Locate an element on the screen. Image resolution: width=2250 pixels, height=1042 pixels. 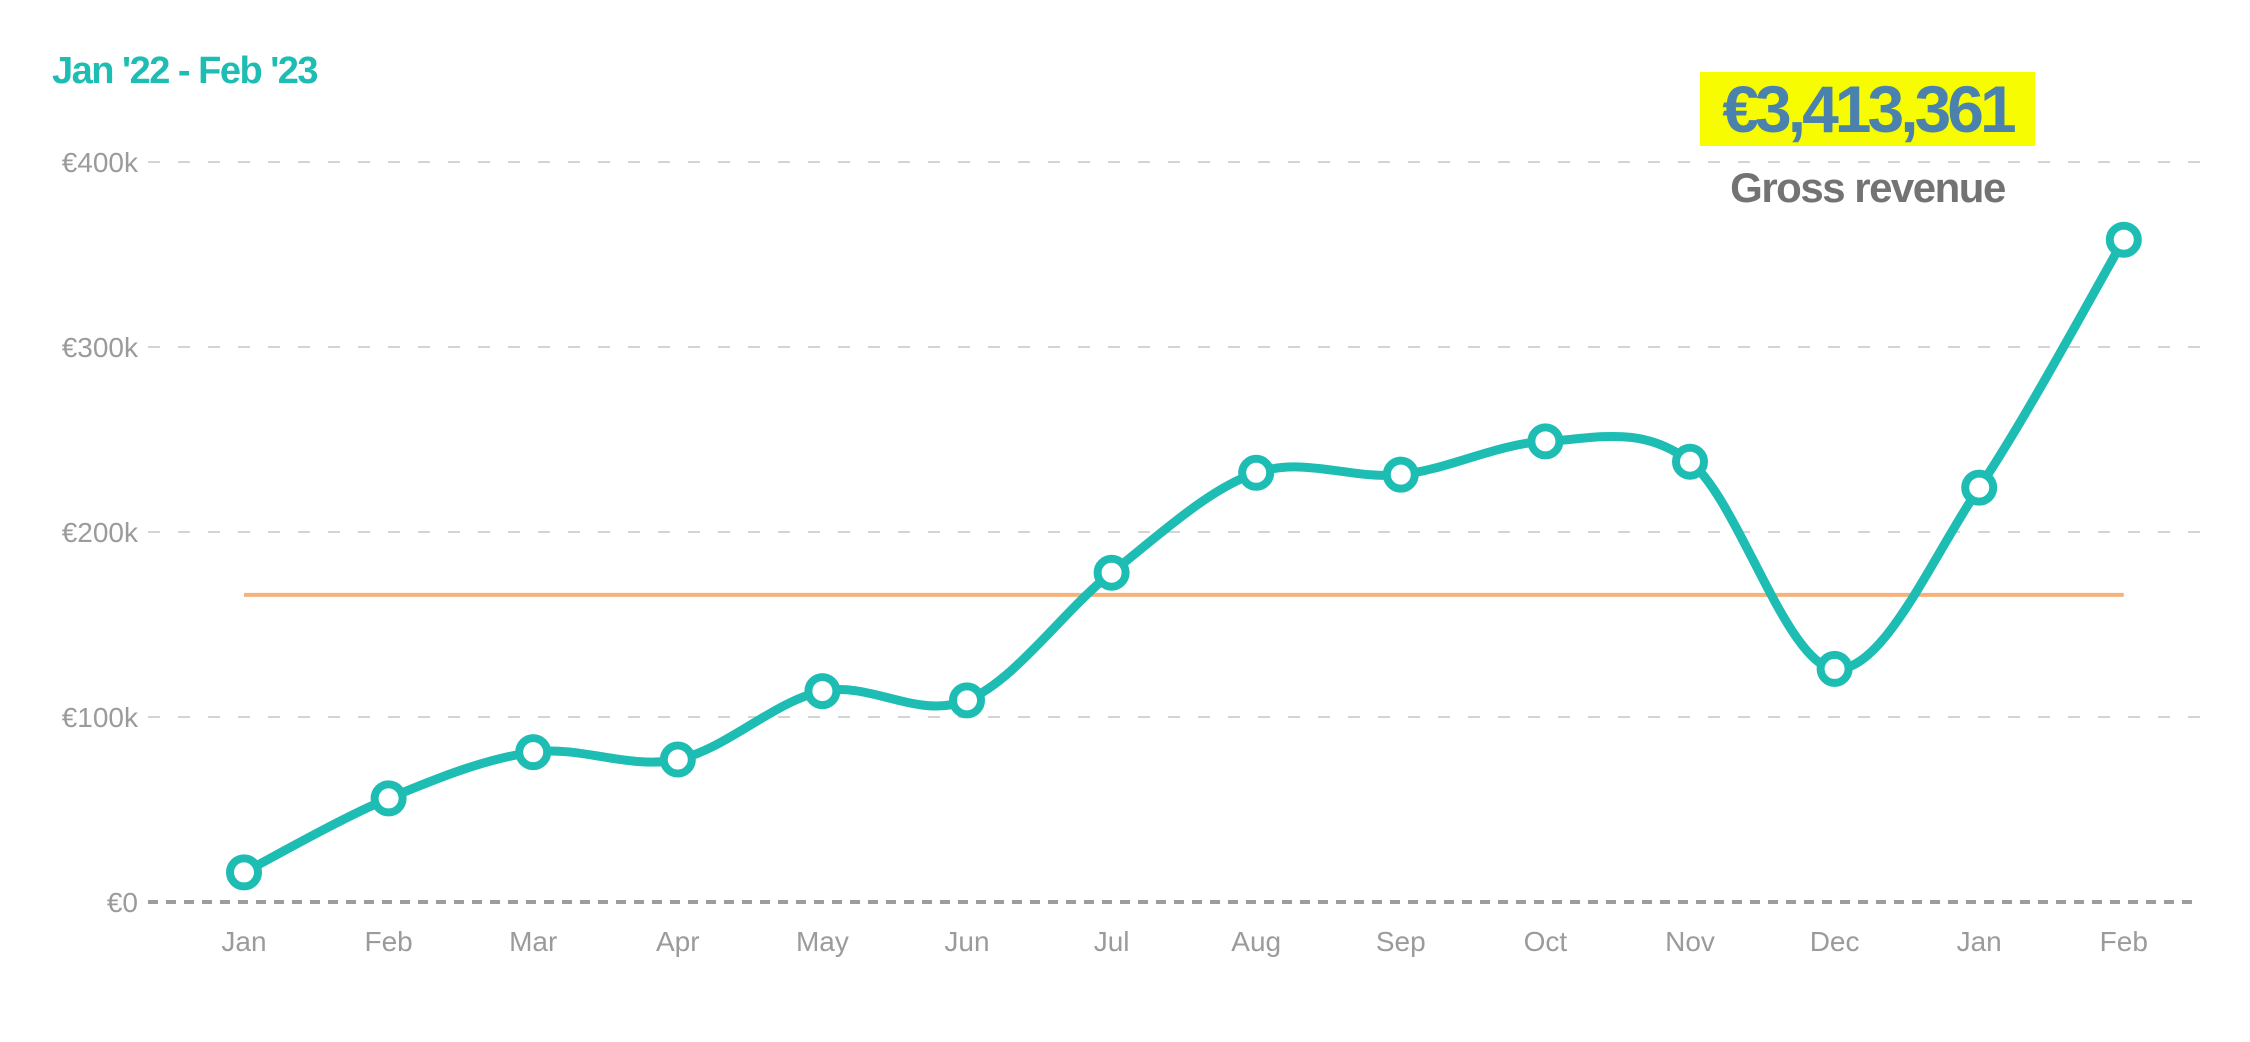
y-tick-label: €200k is located at coordinates (100, 532).